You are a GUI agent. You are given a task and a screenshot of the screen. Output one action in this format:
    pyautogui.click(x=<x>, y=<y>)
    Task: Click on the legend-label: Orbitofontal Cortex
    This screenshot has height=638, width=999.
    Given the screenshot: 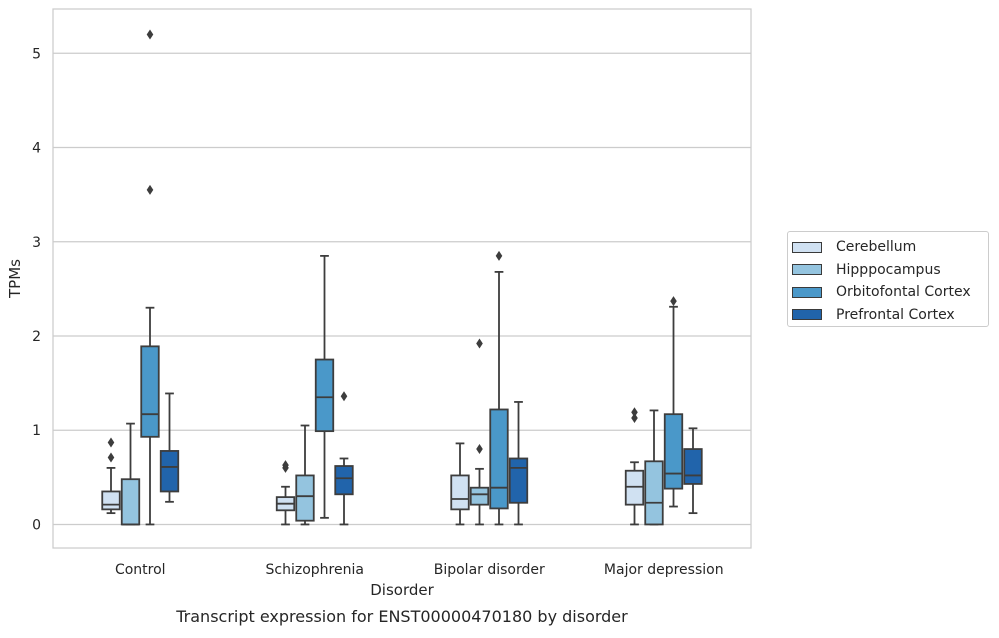 What is the action you would take?
    pyautogui.click(x=903, y=292)
    